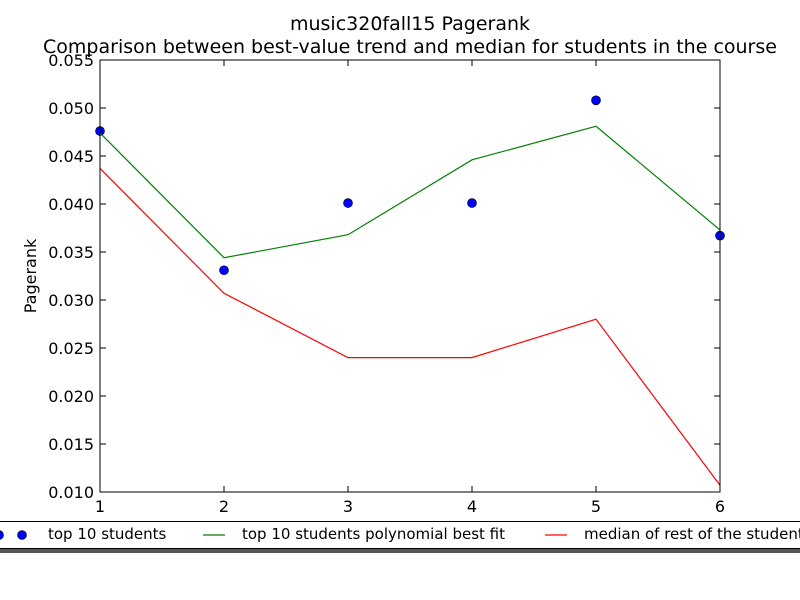  What do you see at coordinates (348, 506) in the screenshot?
I see `x-tick-label: 3` at bounding box center [348, 506].